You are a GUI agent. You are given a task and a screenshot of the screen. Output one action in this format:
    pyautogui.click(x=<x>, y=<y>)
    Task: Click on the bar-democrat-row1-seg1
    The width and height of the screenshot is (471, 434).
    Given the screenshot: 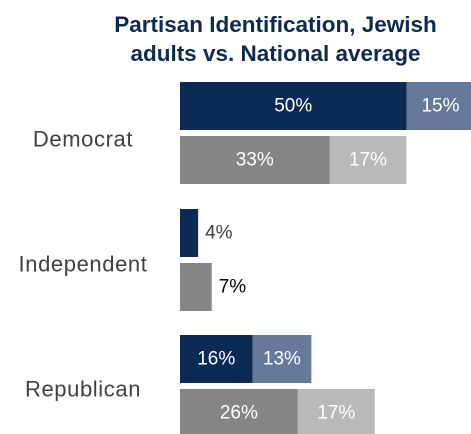 What is the action you would take?
    pyautogui.click(x=293, y=106)
    